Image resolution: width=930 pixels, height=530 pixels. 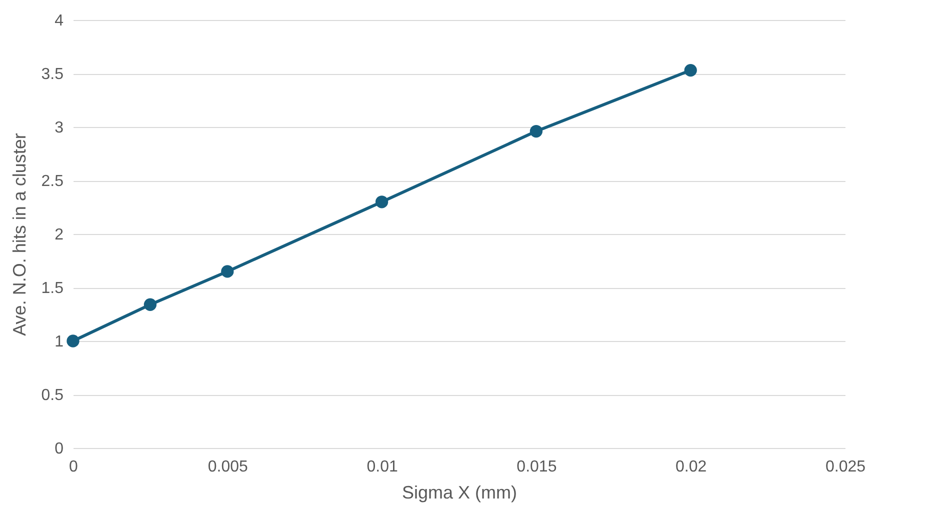 I want to click on x-axis-title: Sigma X (mm), so click(x=460, y=492).